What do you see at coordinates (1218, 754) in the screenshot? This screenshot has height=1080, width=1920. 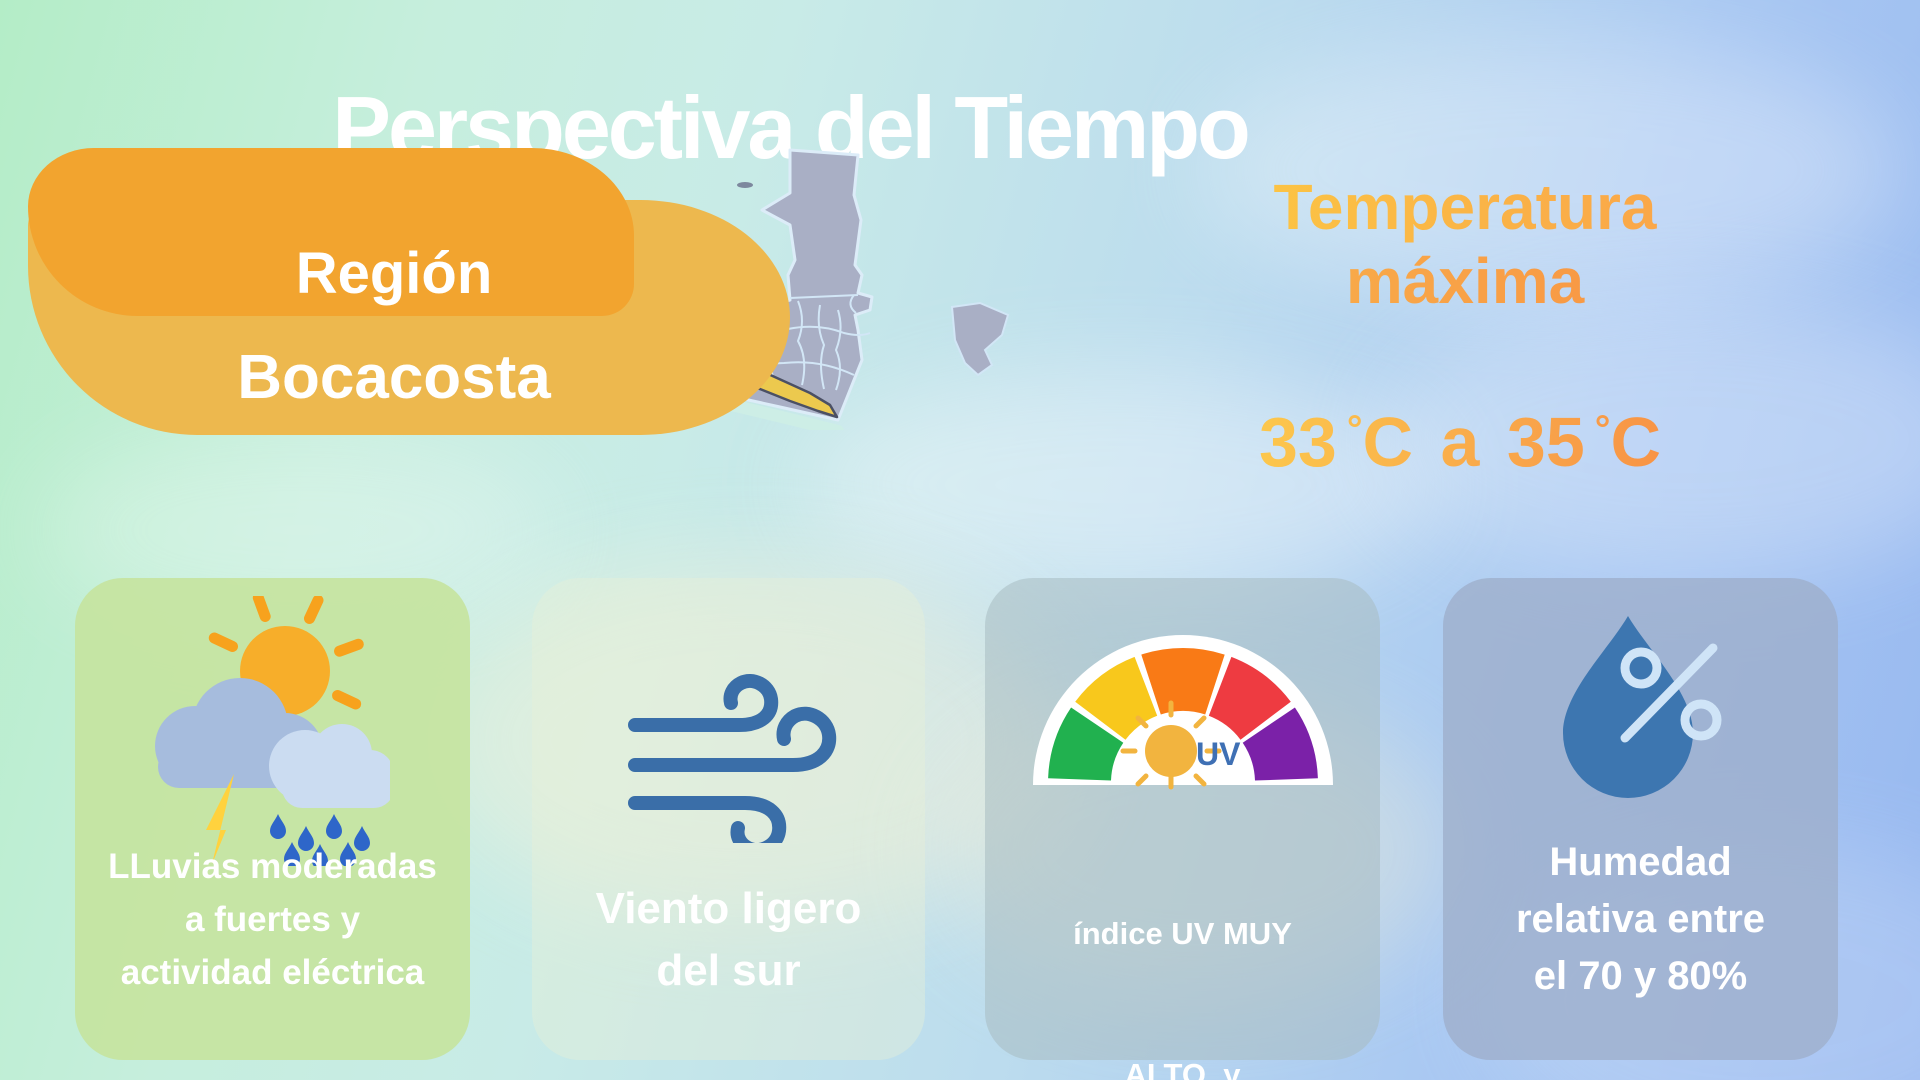 I see `uv-gauge-label: UV` at bounding box center [1218, 754].